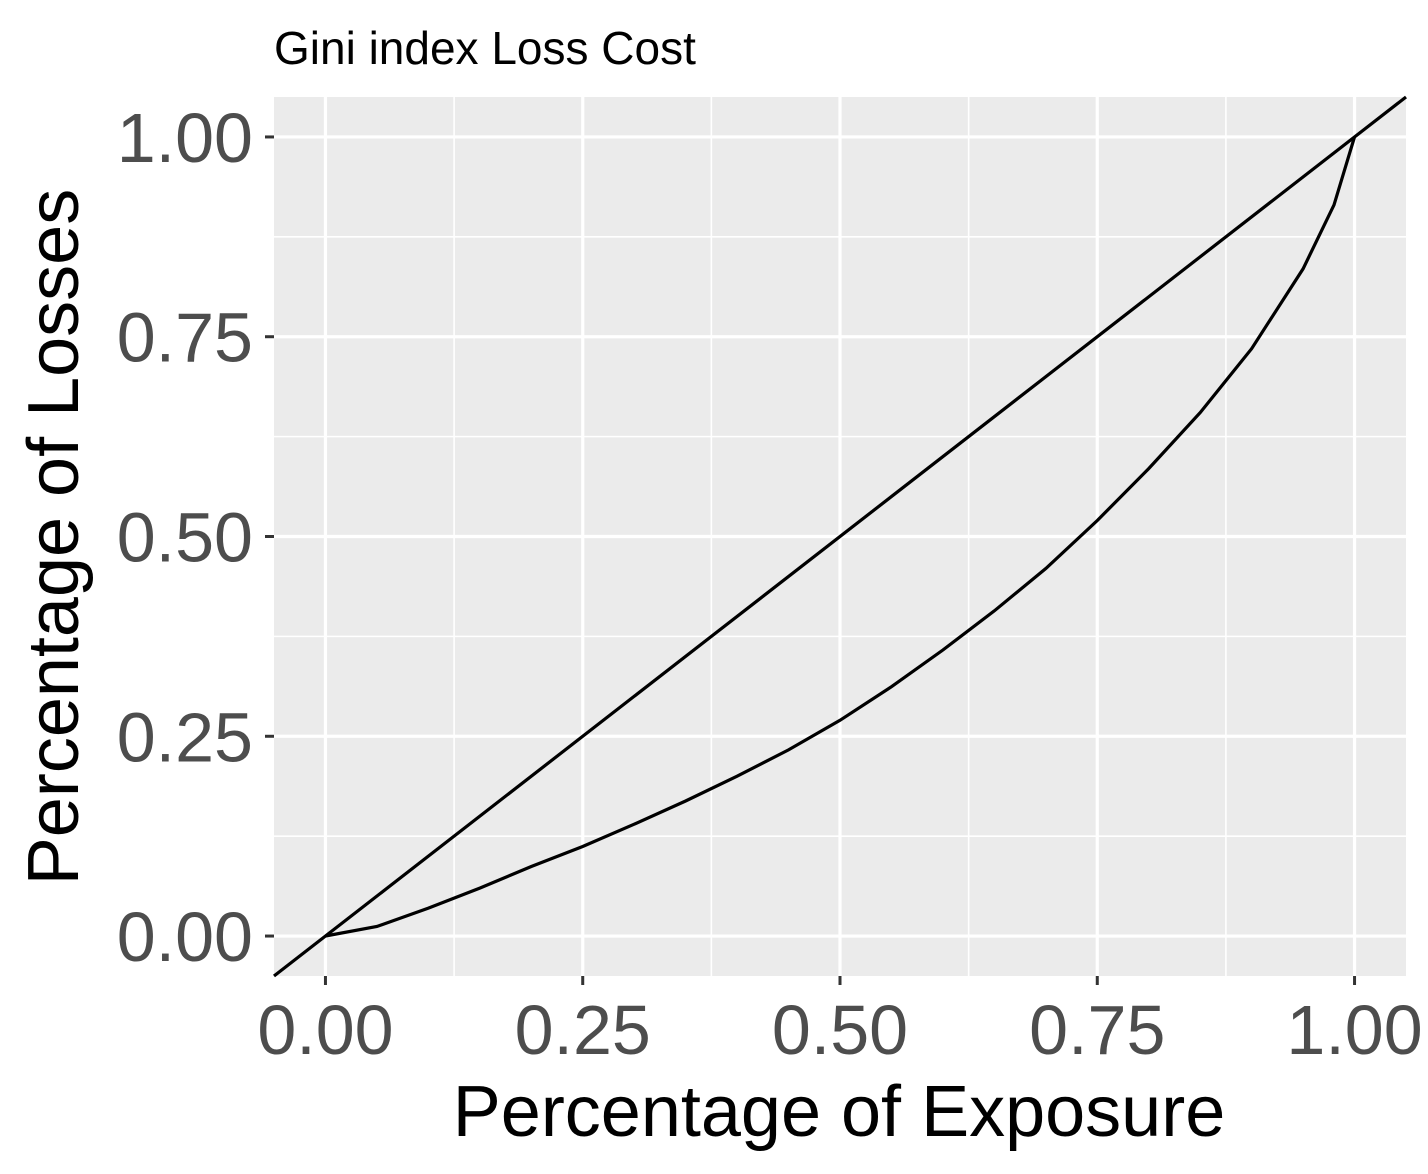 This screenshot has width=1428, height=1174. What do you see at coordinates (185, 338) in the screenshot?
I see `y-tick-label: 0.75` at bounding box center [185, 338].